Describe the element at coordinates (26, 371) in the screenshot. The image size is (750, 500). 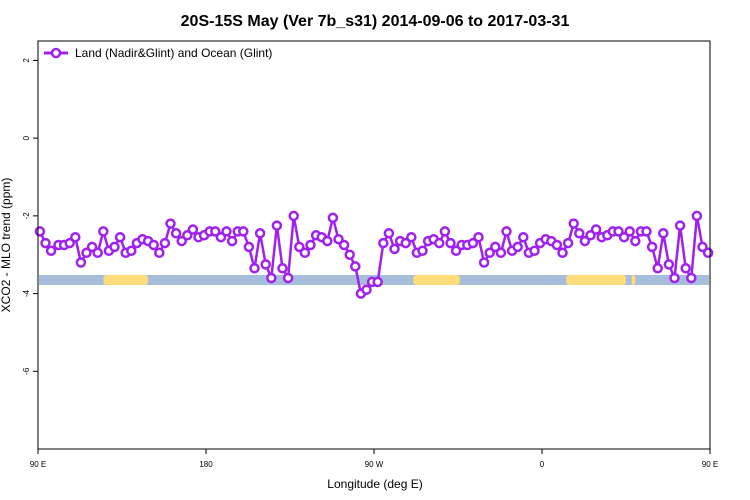
I see `y-tick-label: -6` at that location.